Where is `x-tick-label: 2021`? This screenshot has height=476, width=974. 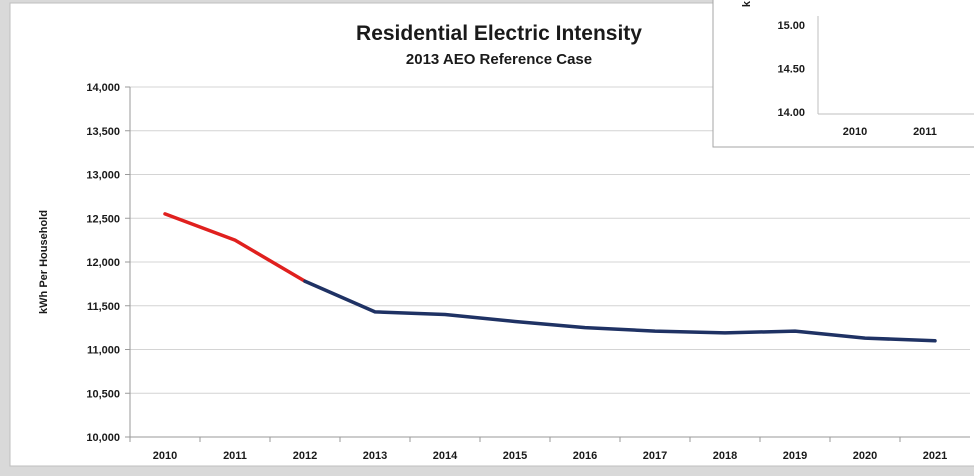 x-tick-label: 2021 is located at coordinates (935, 456).